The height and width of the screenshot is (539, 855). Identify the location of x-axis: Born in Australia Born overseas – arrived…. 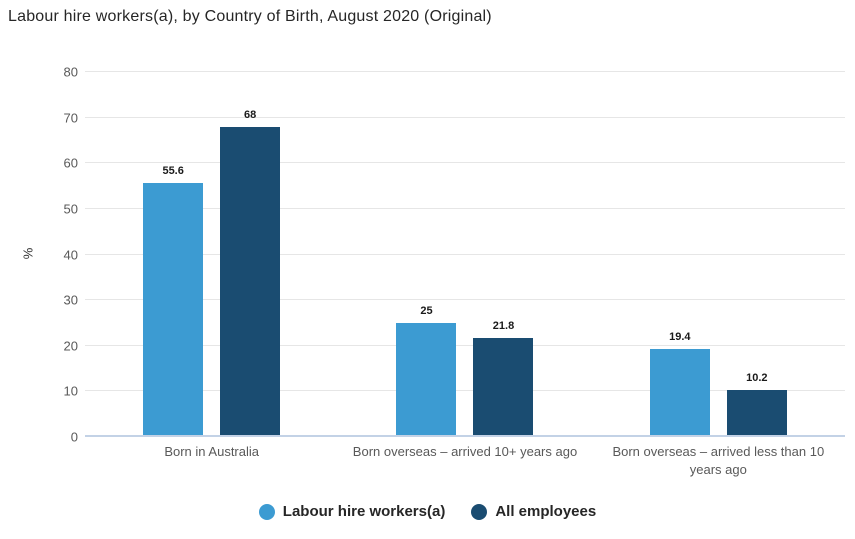
(465, 461).